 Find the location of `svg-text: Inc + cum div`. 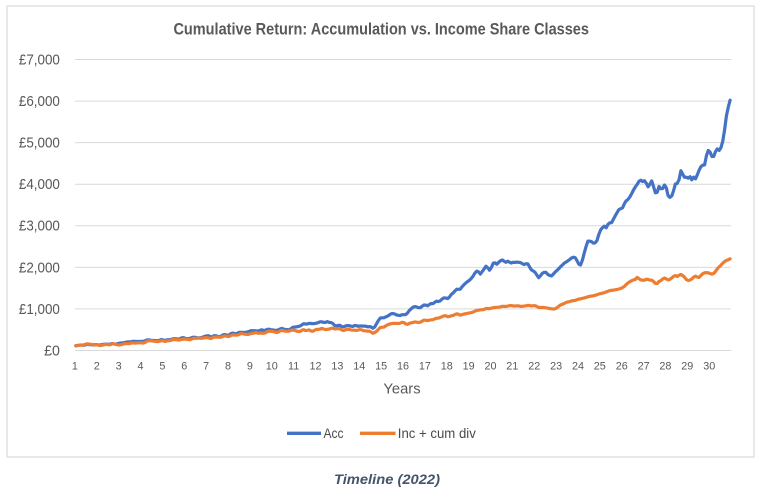

svg-text: Inc + cum div is located at coordinates (437, 433).